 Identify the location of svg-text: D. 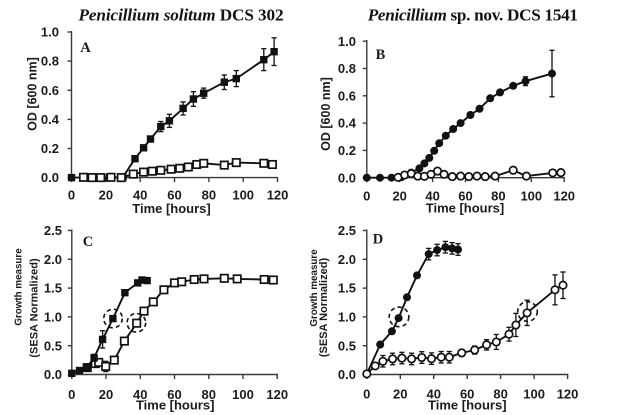
(378, 240).